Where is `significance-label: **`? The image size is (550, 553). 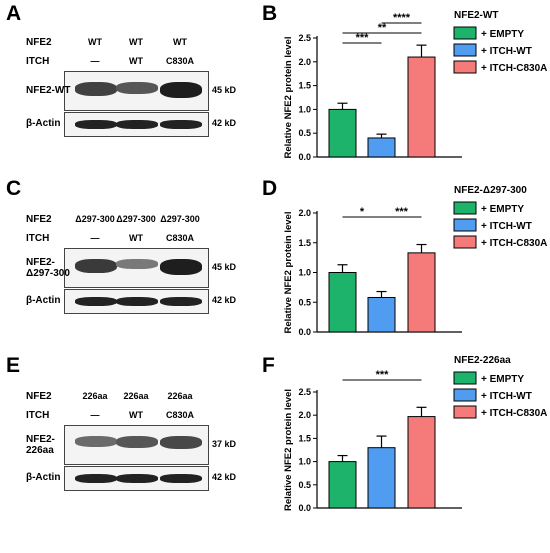 significance-label: ** is located at coordinates (382, 28).